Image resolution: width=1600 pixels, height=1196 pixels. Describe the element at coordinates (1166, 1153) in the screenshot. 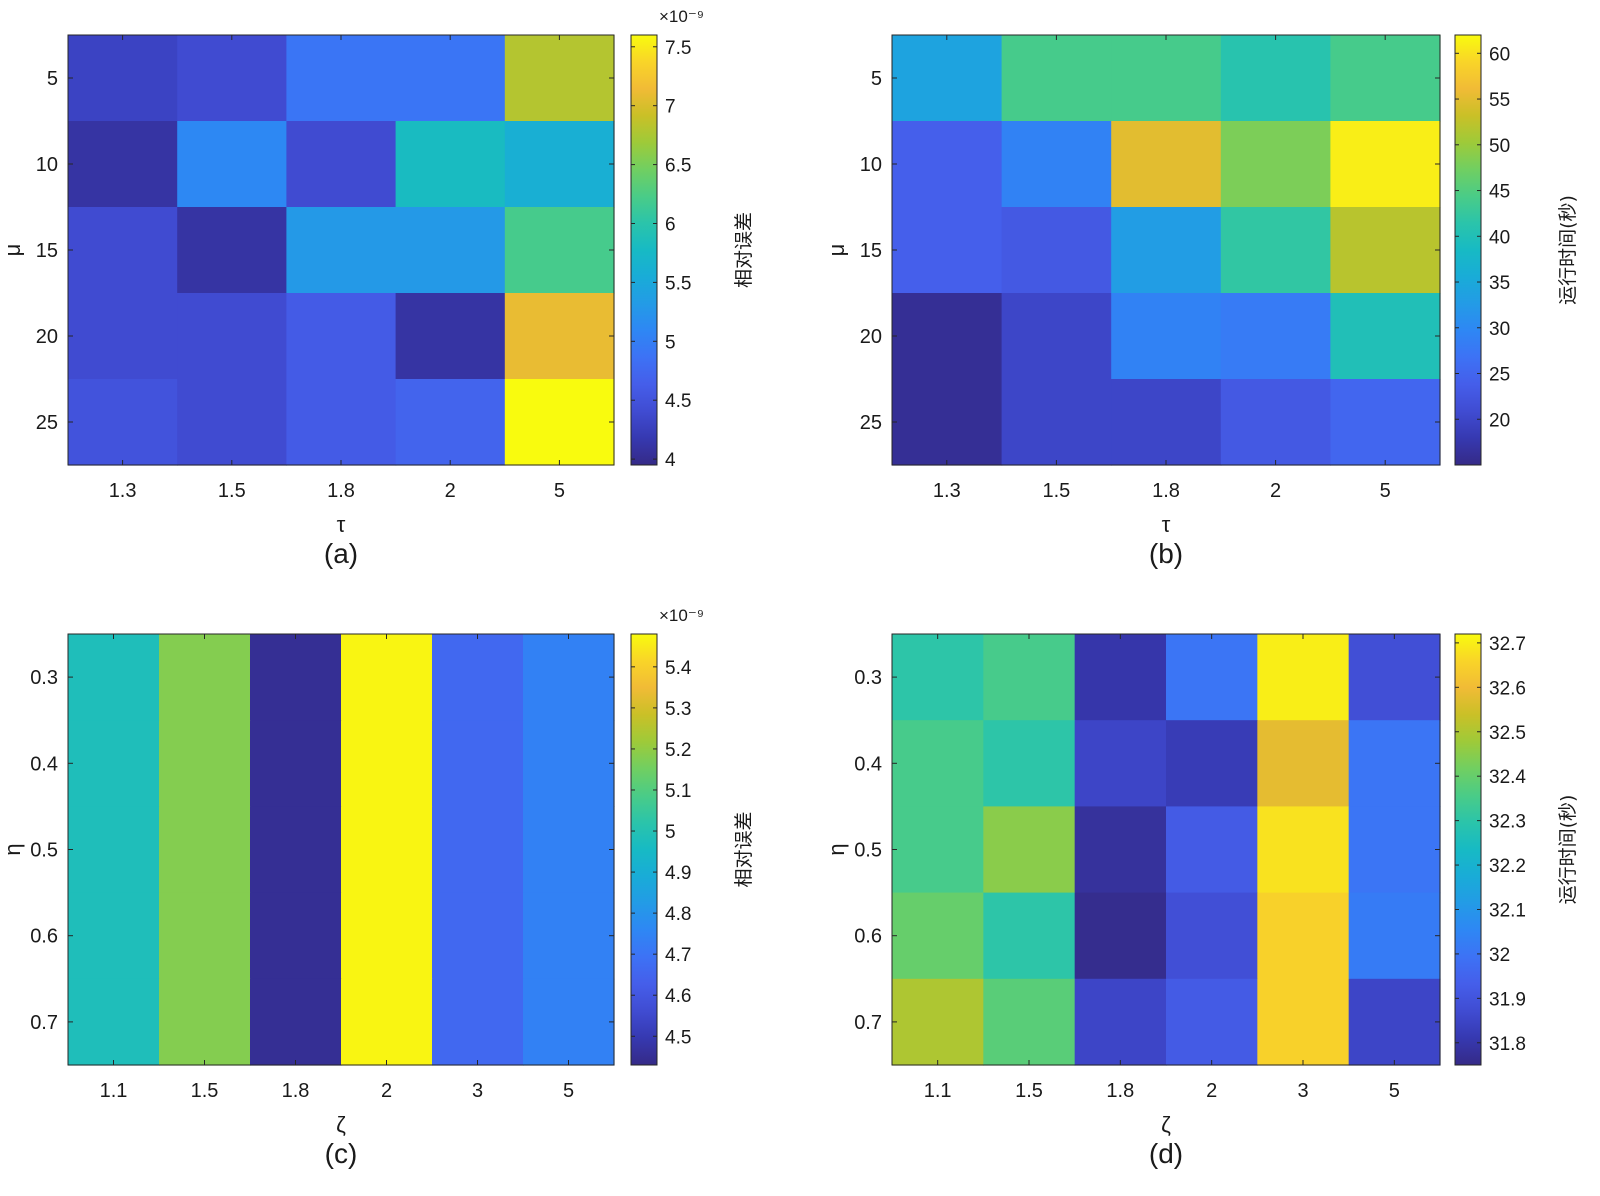

I see `panel-label: (d)` at that location.